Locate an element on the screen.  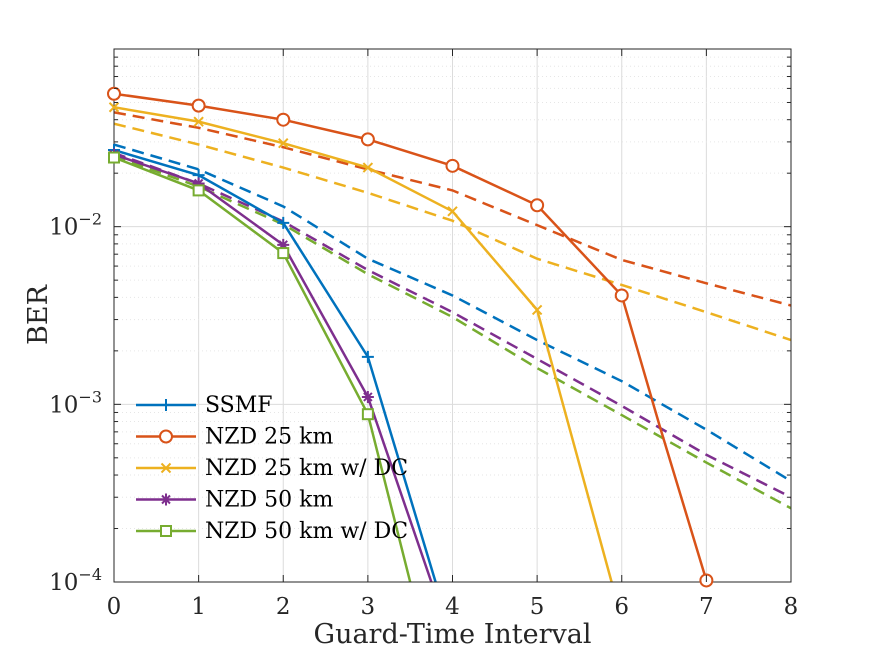
x-tick-label: 6 is located at coordinates (621, 607).